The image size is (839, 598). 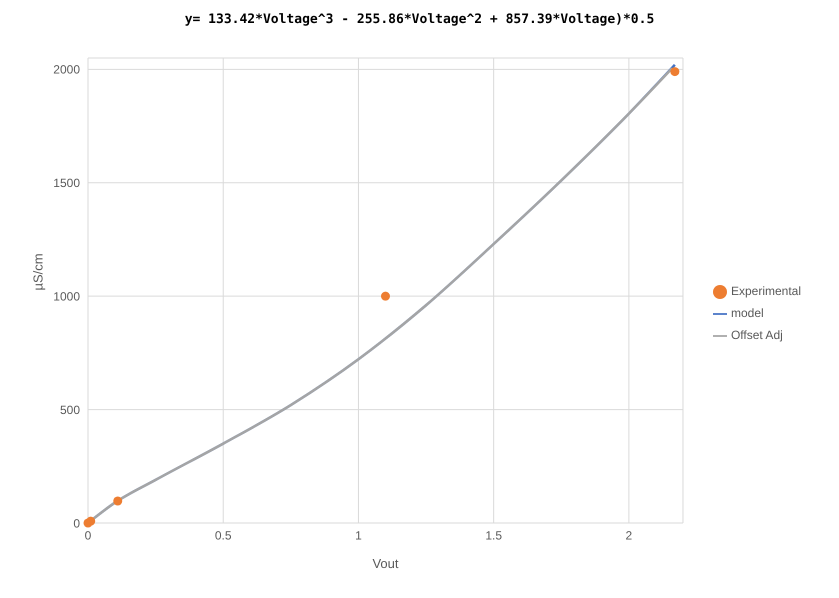 What do you see at coordinates (756, 335) in the screenshot?
I see `legend-label: Offset Adj` at bounding box center [756, 335].